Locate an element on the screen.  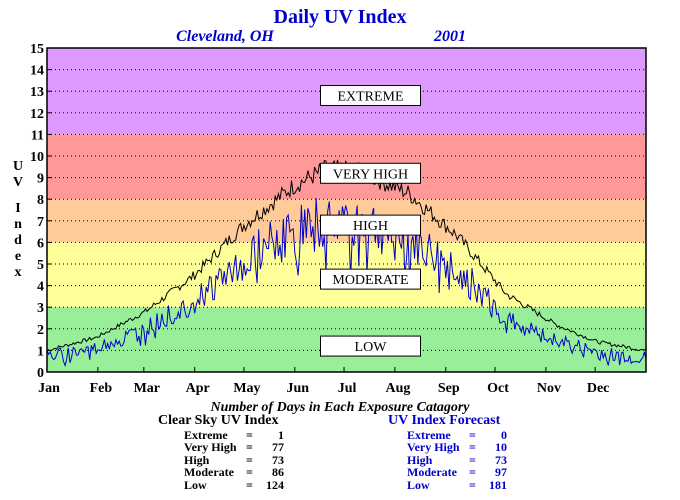
y-tick-label: 1 is located at coordinates (40, 351).